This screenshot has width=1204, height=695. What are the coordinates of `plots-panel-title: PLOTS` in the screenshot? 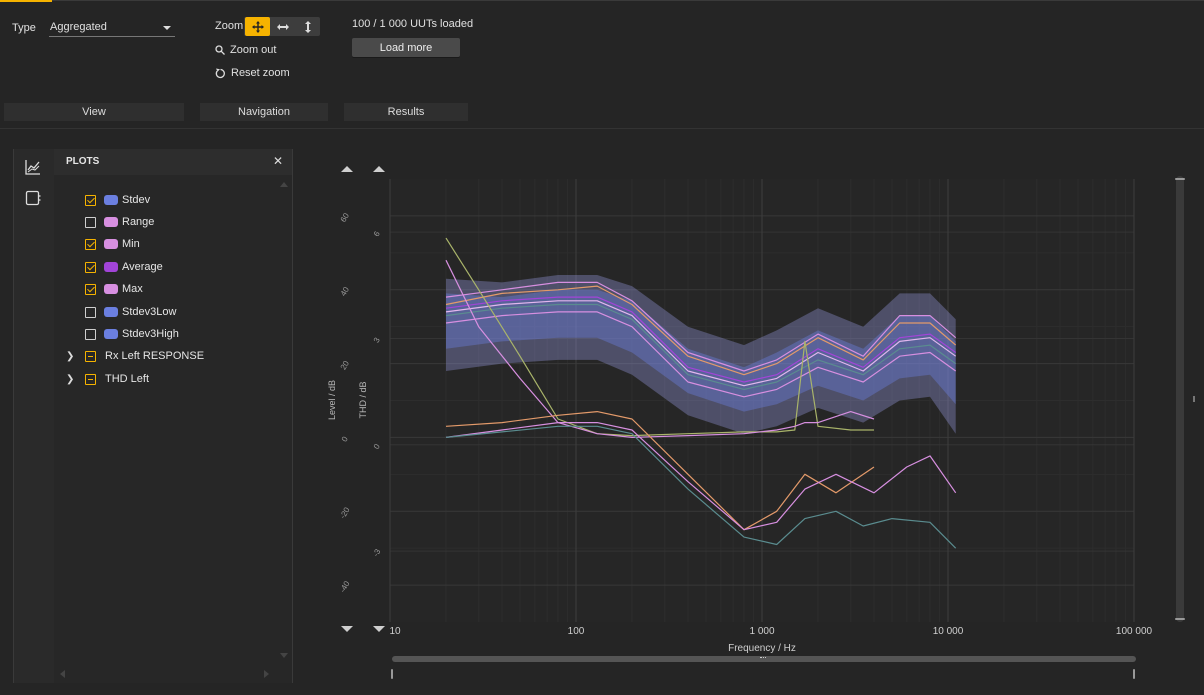 It's located at (83, 161).